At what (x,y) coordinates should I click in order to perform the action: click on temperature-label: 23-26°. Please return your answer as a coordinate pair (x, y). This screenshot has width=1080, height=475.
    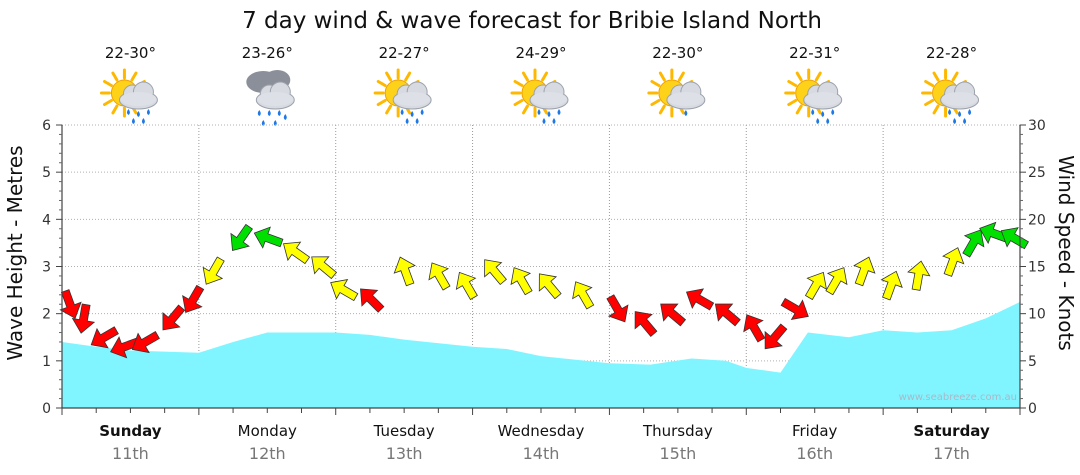
    Looking at the image, I should click on (267, 53).